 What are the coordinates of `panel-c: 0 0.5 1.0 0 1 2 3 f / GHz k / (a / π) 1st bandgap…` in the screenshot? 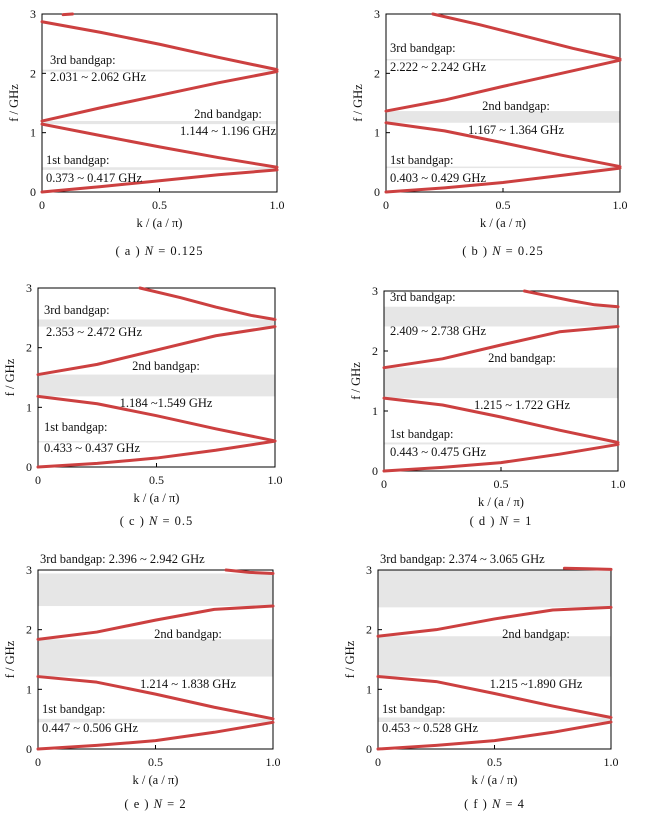 It's located at (143, 404).